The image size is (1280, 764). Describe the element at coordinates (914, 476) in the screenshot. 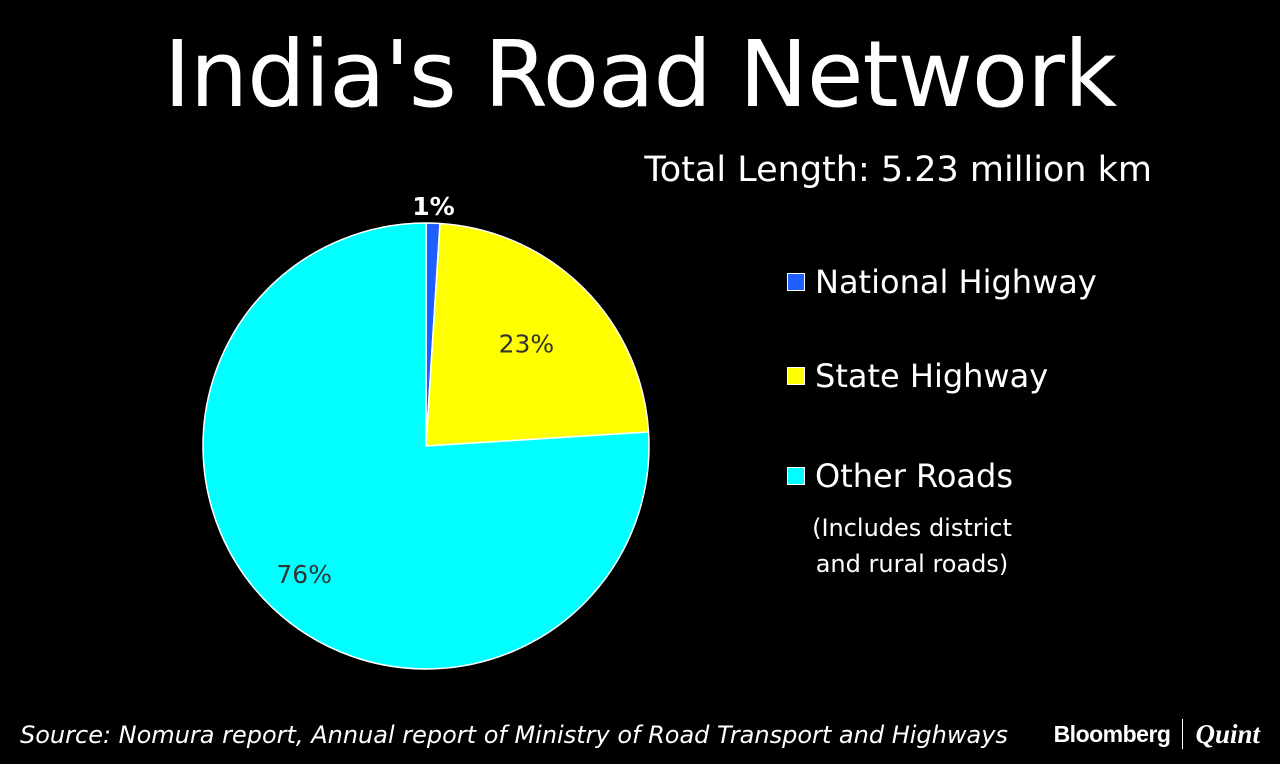

I see `legend-label-other-roads: Other Roads` at that location.